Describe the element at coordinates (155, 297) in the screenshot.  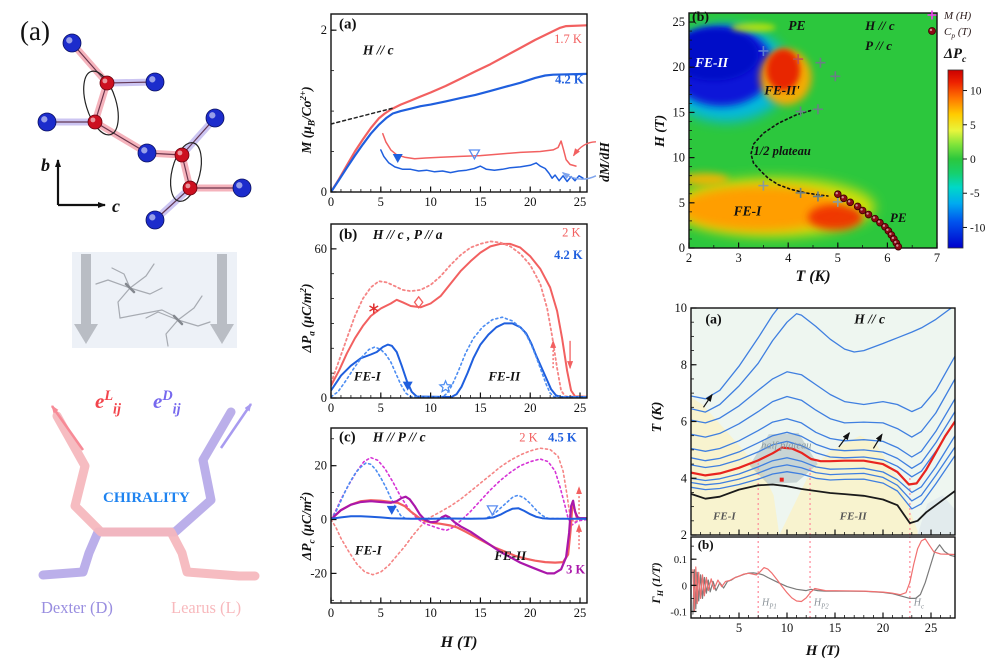
I see `molecule-sketch-box` at that location.